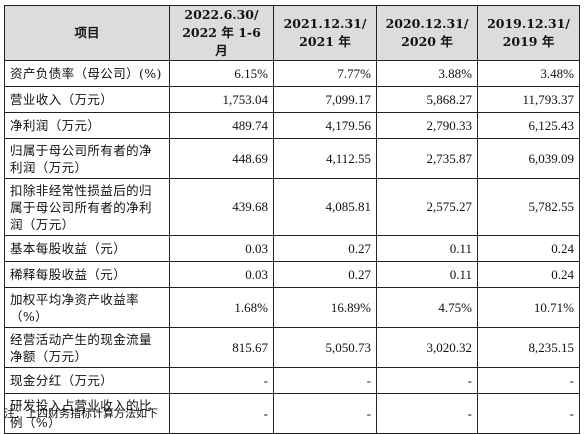 The image size is (584, 434). What do you see at coordinates (221, 158) in the screenshot?
I see `cell-value: 448.69` at bounding box center [221, 158].